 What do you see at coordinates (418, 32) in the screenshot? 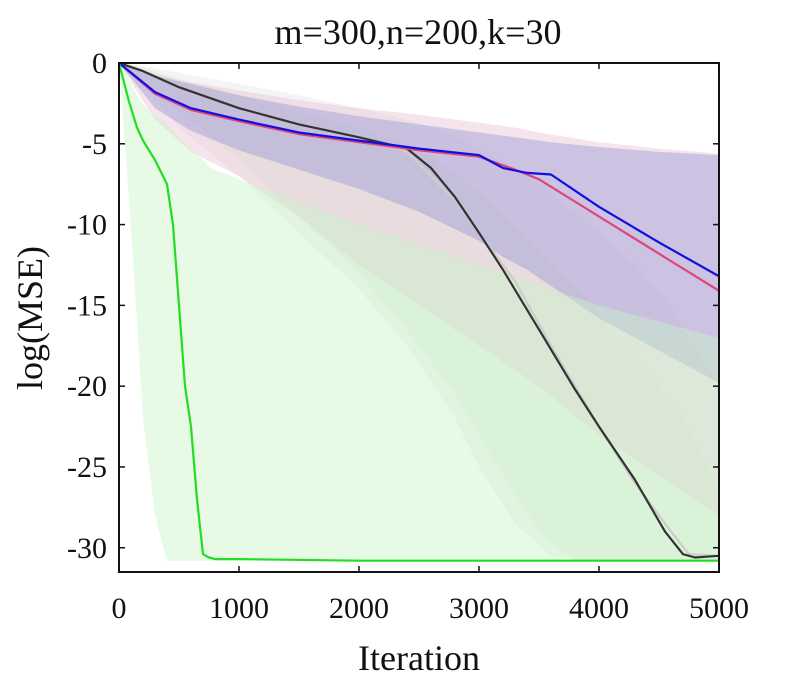
I see `chart-title: m=300,n=200,k=30` at bounding box center [418, 32].